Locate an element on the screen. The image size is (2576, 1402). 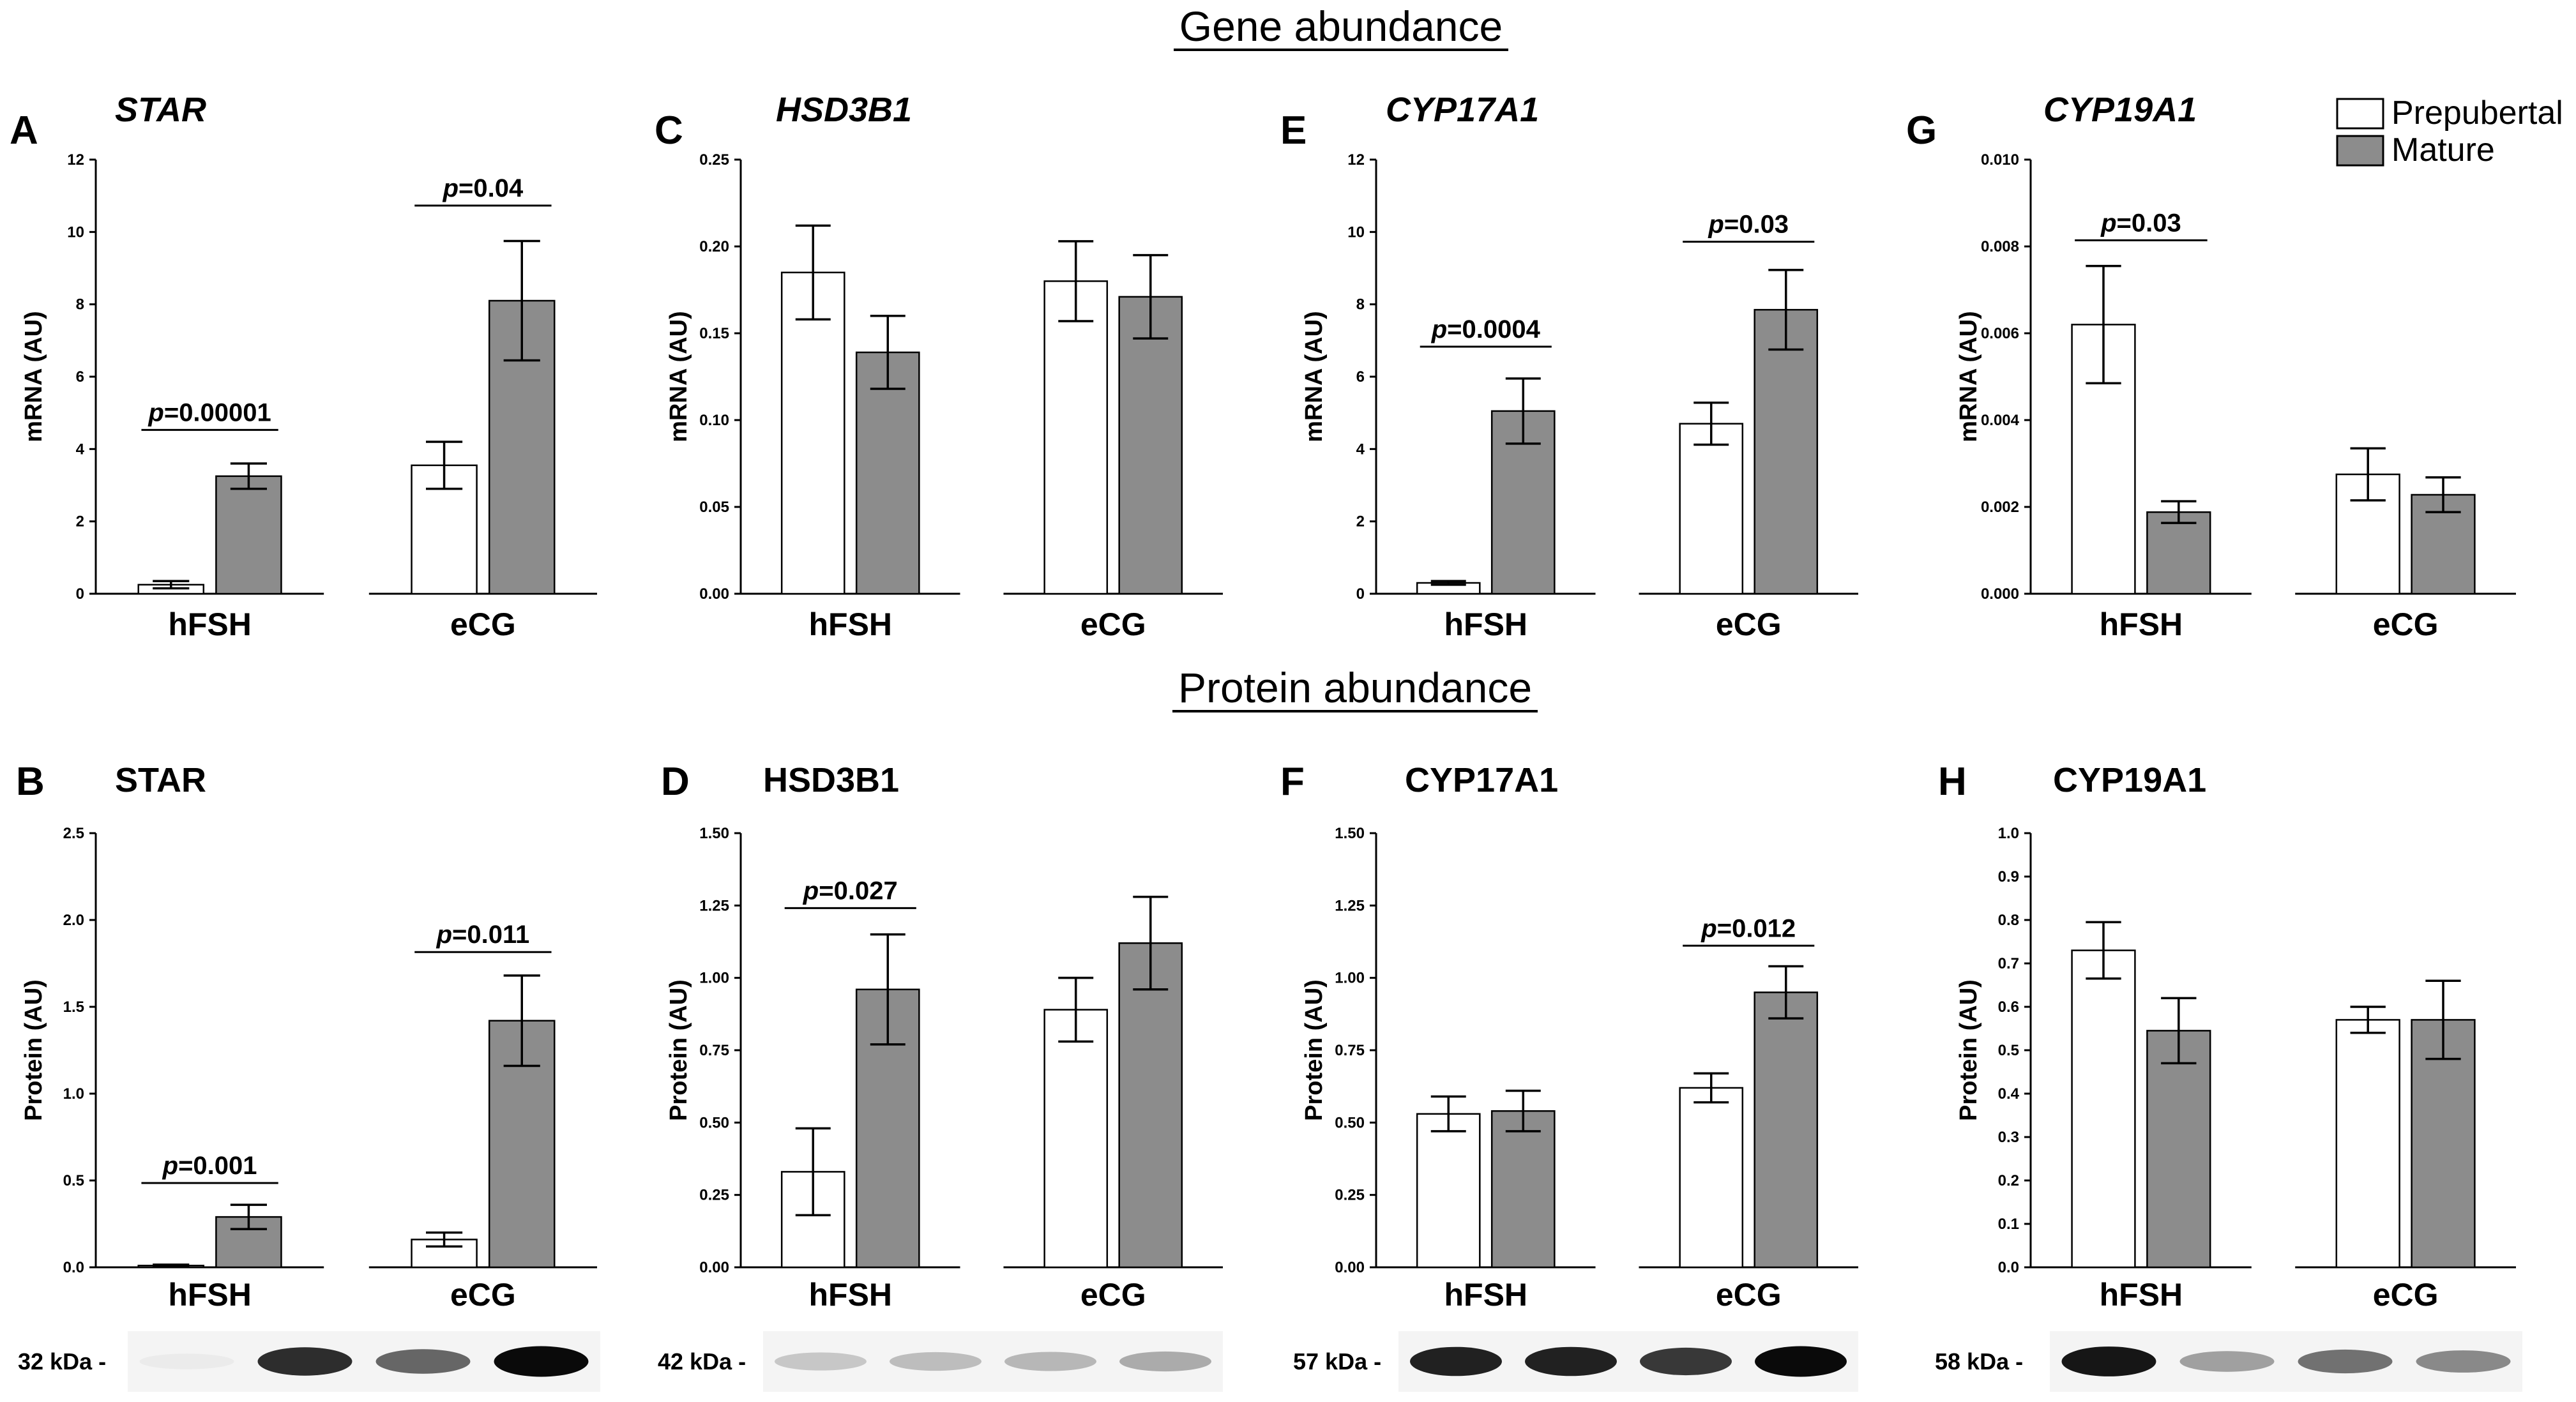
y-tick-label: 0 is located at coordinates (1361, 594).